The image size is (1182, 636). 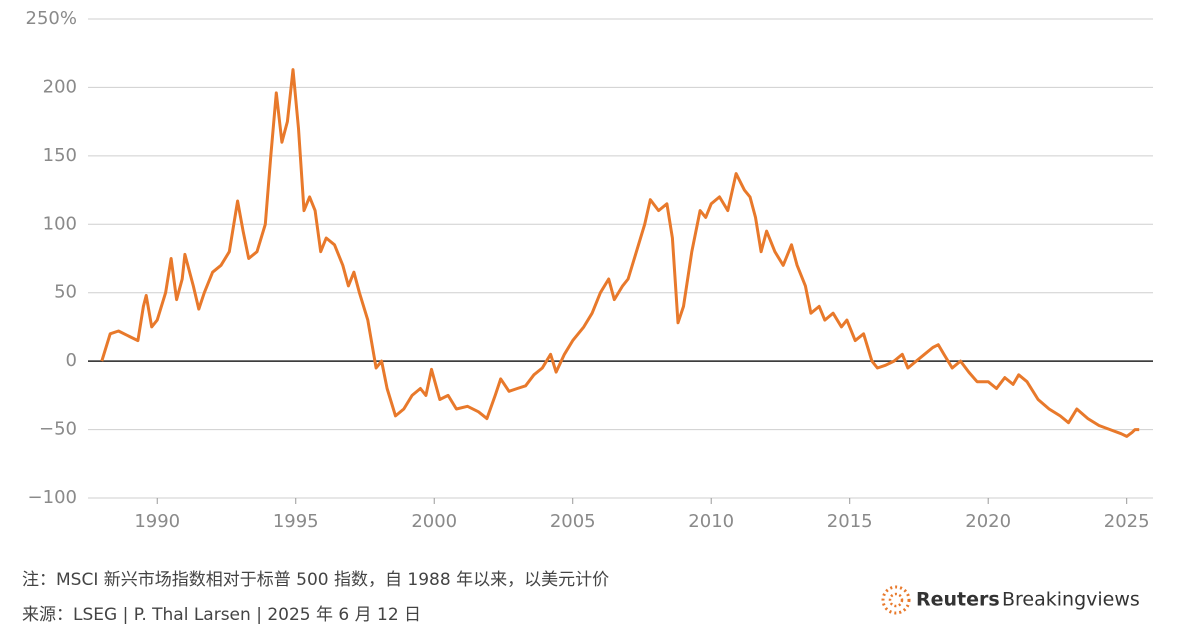 I want to click on logo: Reuters Breakingviews, so click(x=1010, y=600).